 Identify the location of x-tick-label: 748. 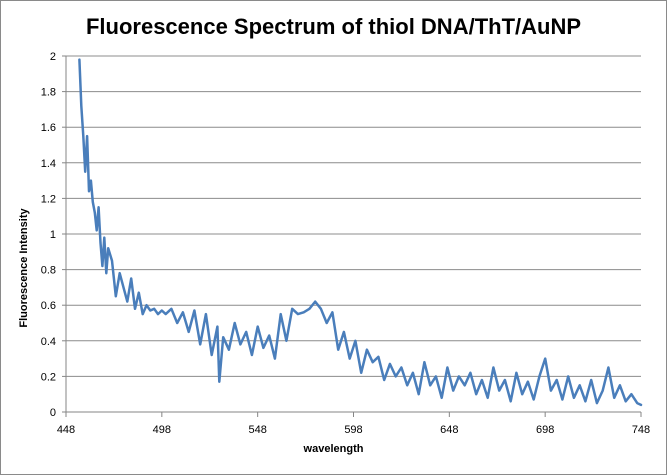
(641, 430).